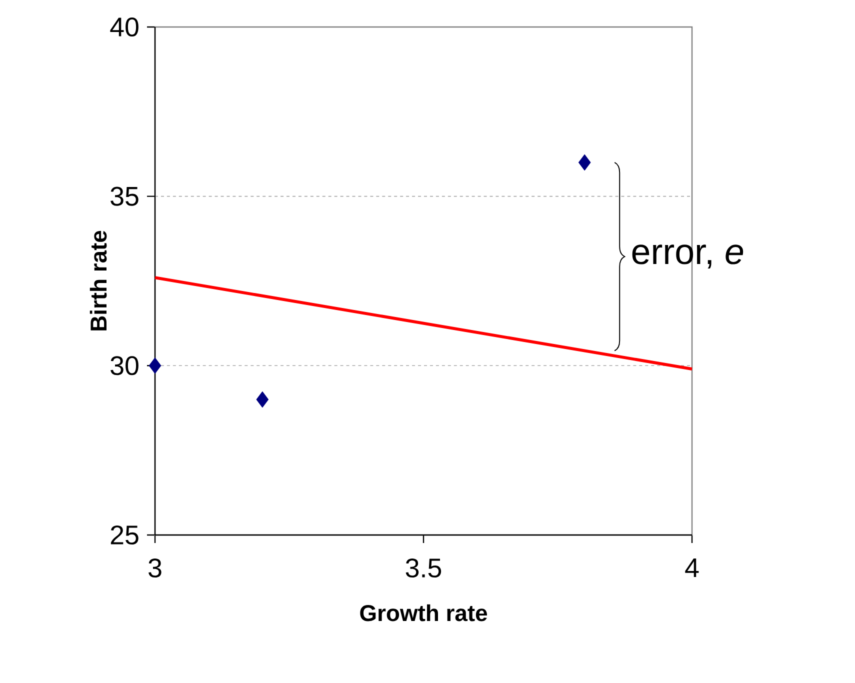 This screenshot has height=683, width=855. What do you see at coordinates (155, 568) in the screenshot?
I see `x-tick-label: 3` at bounding box center [155, 568].